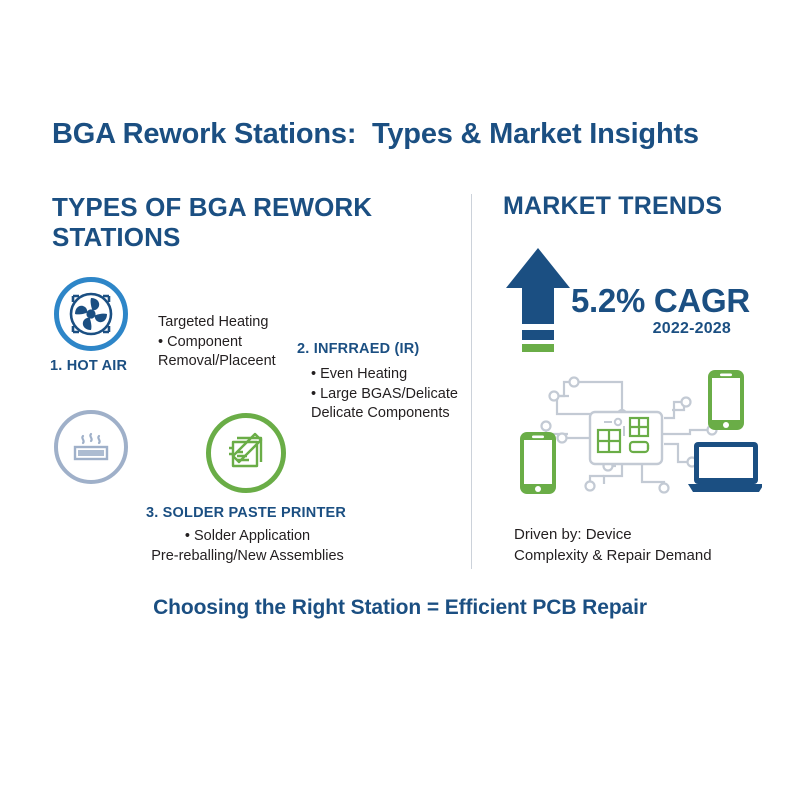  What do you see at coordinates (89, 366) in the screenshot?
I see `category-label-hot-air: 1. HOT AIR` at bounding box center [89, 366].